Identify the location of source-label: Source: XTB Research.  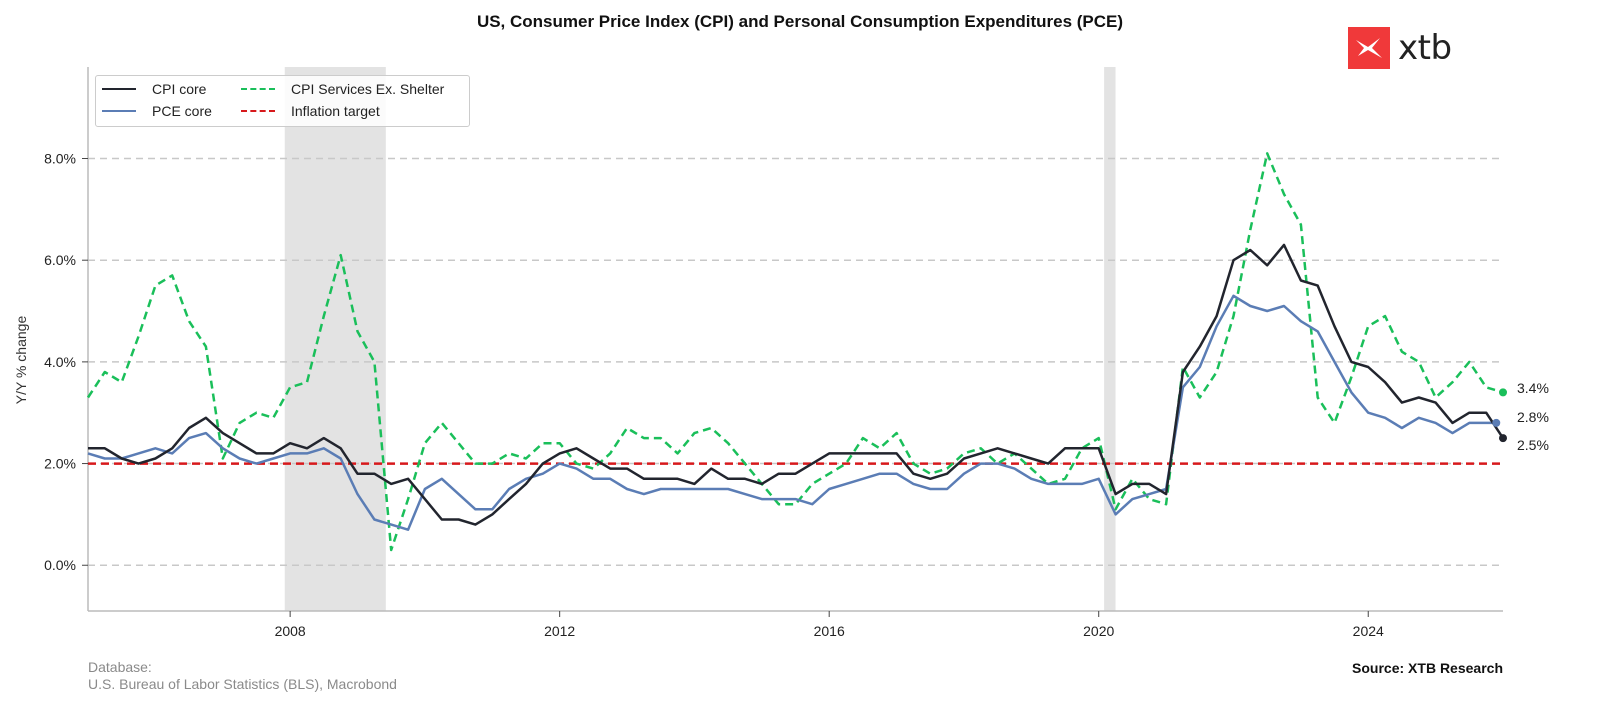
(1427, 668).